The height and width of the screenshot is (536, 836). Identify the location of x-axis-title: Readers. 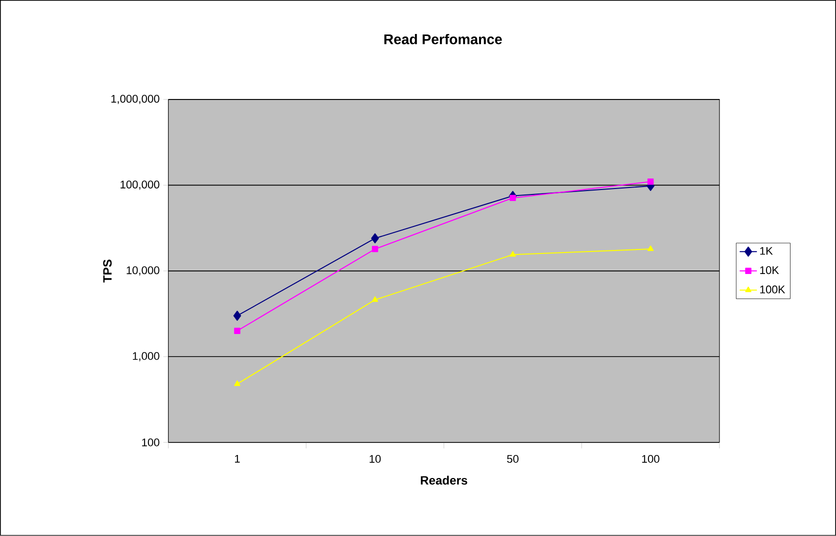
(444, 480).